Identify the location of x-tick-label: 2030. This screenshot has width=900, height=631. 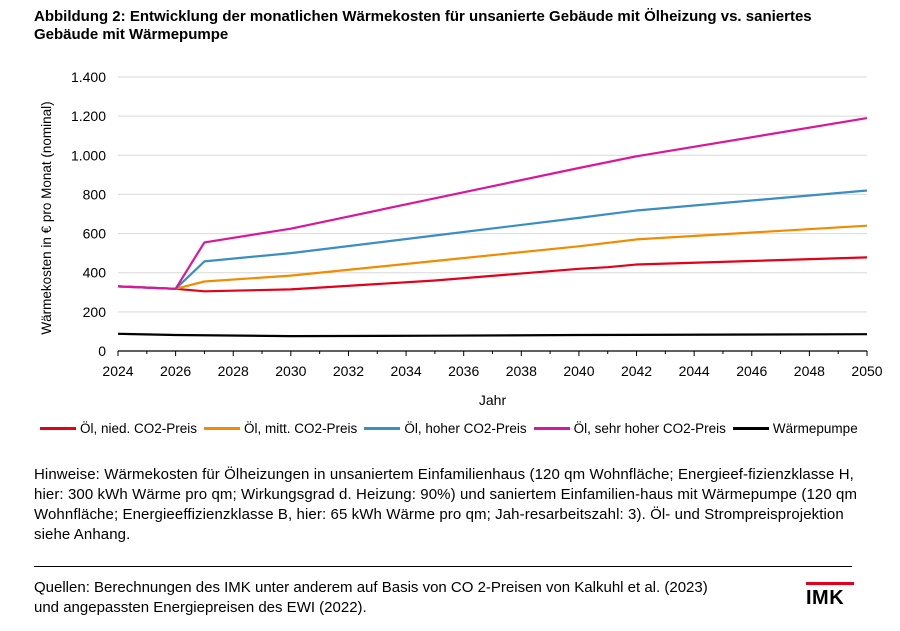
(290, 371).